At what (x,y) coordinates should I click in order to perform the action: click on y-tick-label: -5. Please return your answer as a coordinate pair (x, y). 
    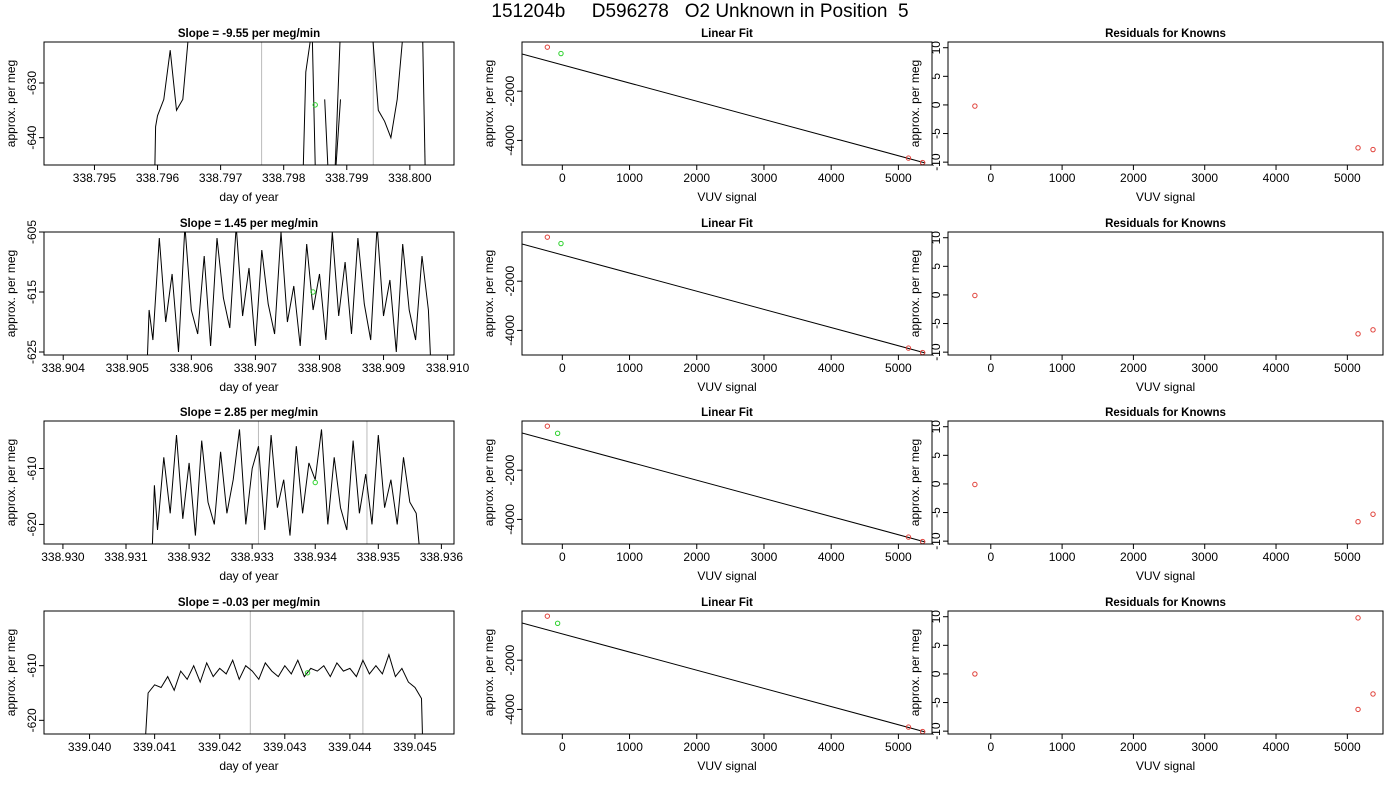
    Looking at the image, I should click on (936, 133).